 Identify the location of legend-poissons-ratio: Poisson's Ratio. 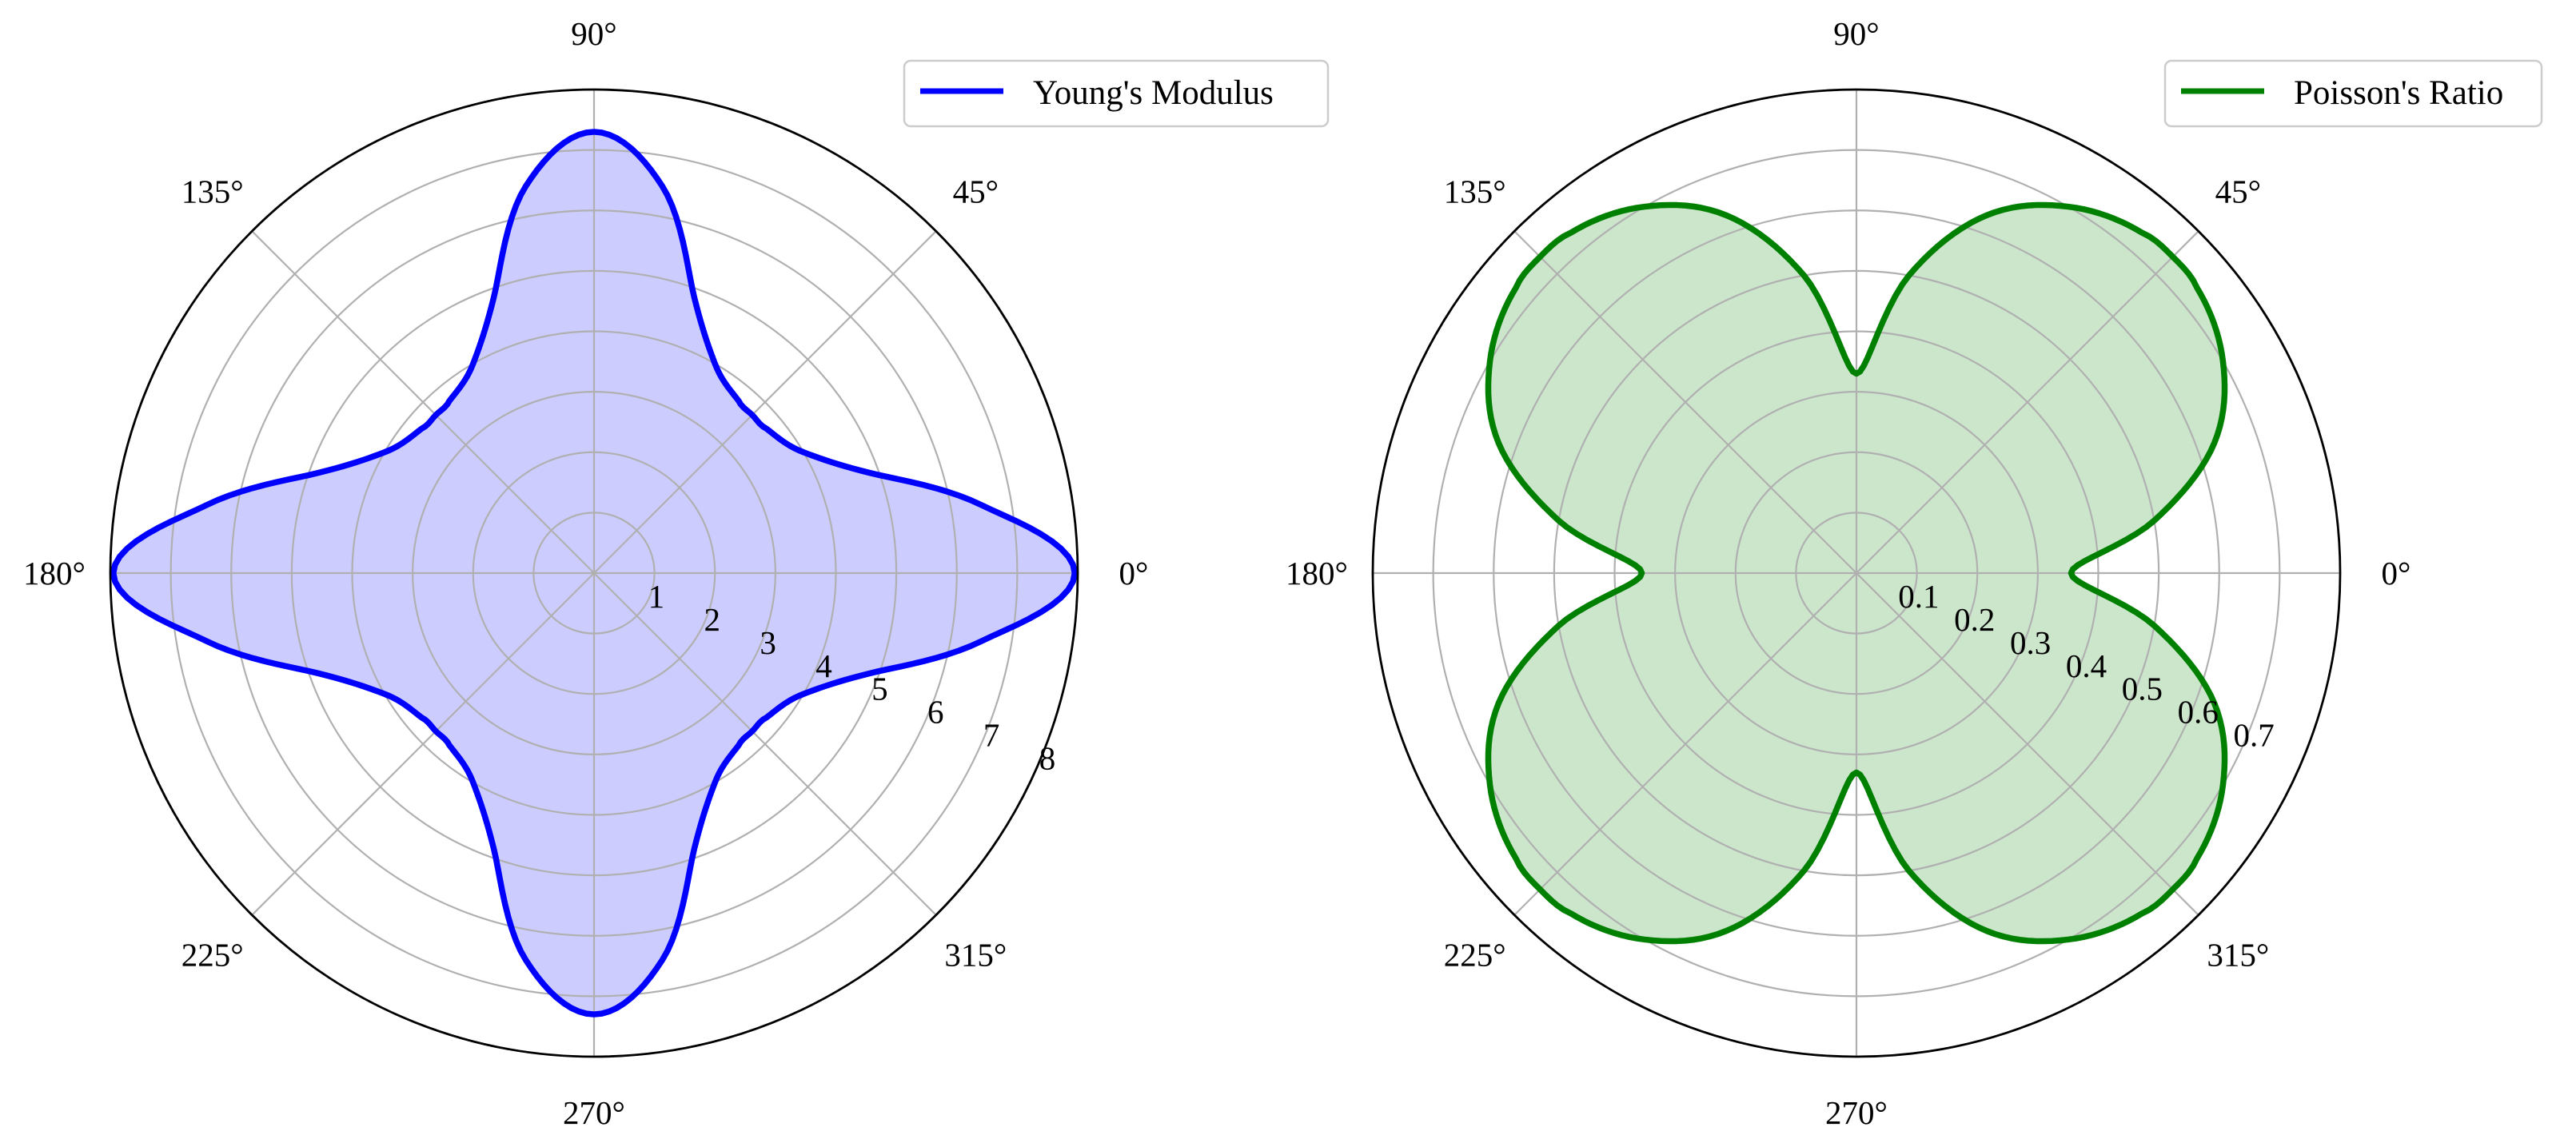
(2353, 94).